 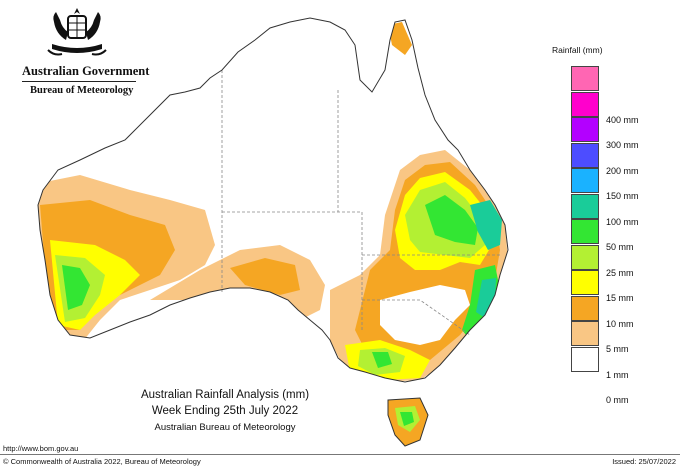 I want to click on legend-label: 15 mm, so click(x=620, y=298).